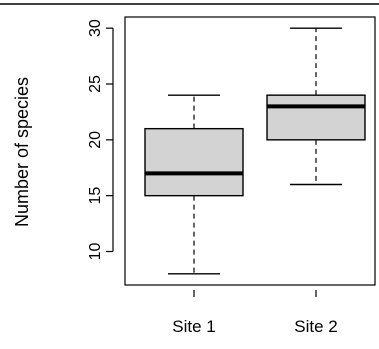 The width and height of the screenshot is (379, 349). I want to click on y-axis: 10 15 20 25 30, so click(100, 140).